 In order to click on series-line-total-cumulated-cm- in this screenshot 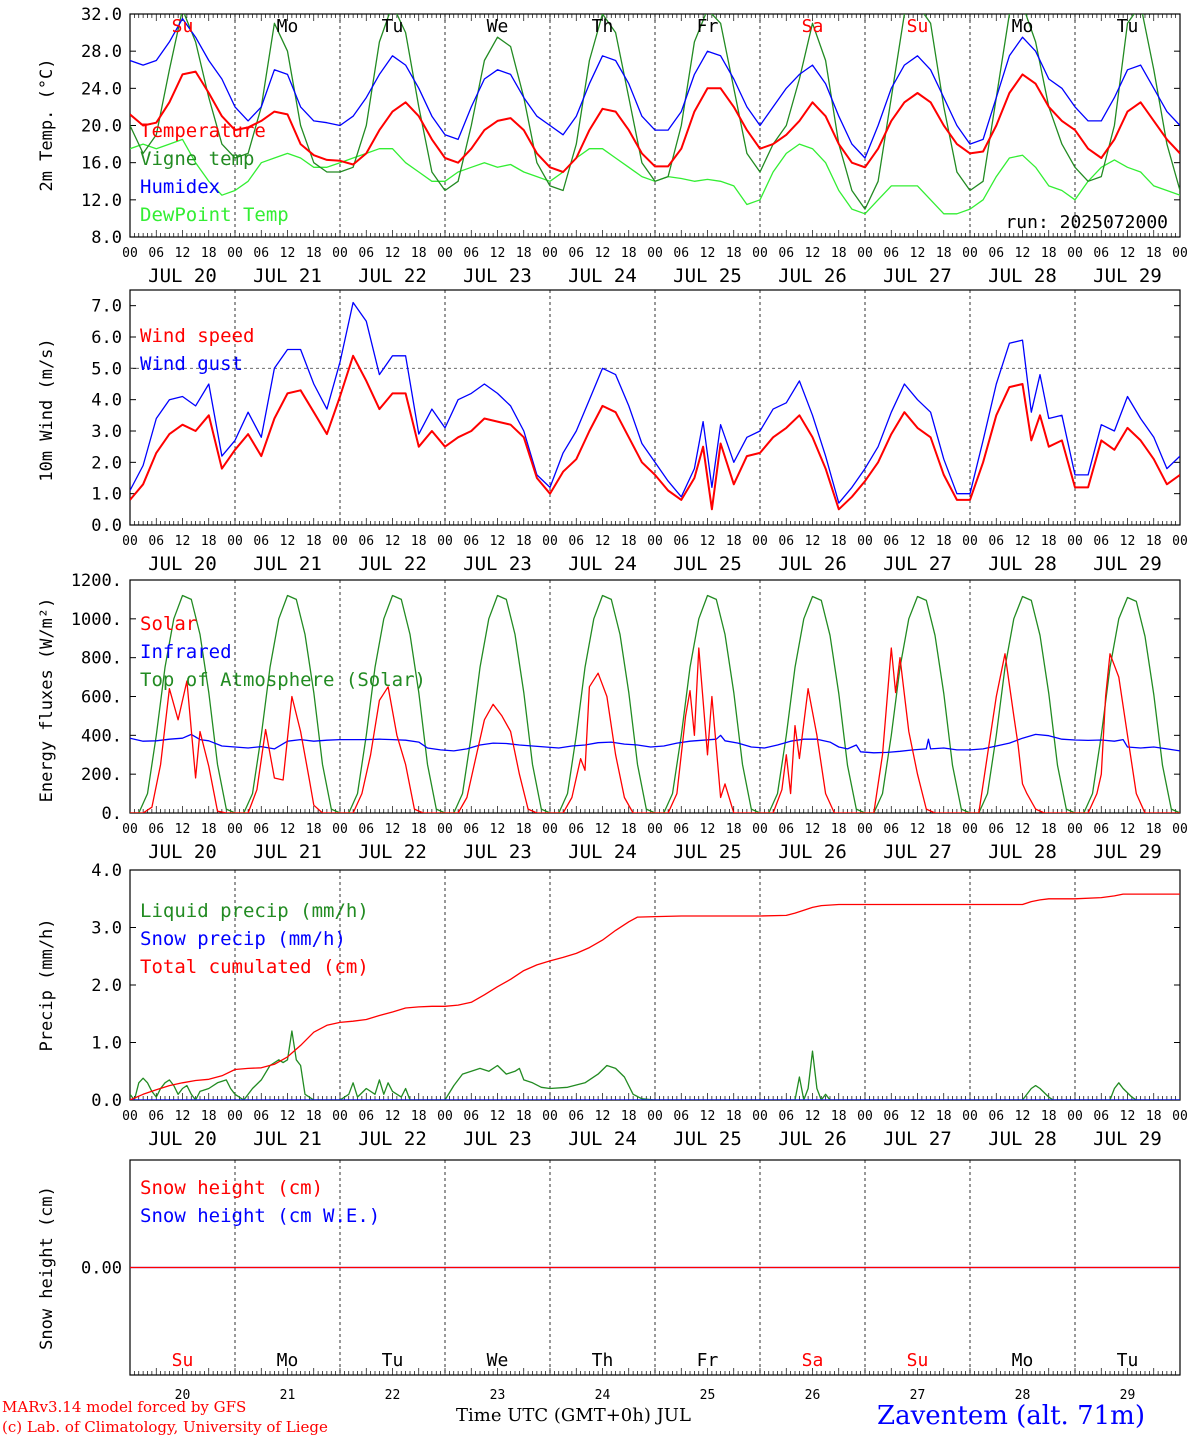, I will do `click(655, 996)`.